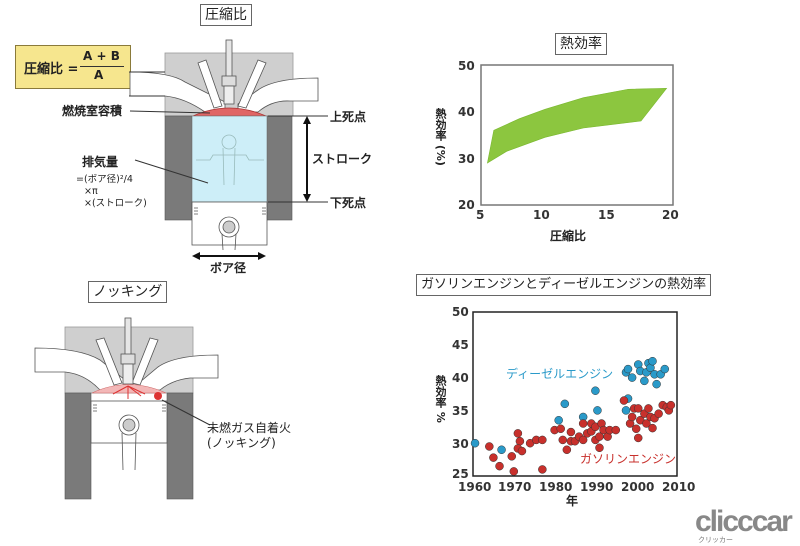  Describe the element at coordinates (99, 75) in the screenshot. I see `formula-denominator: A` at that location.